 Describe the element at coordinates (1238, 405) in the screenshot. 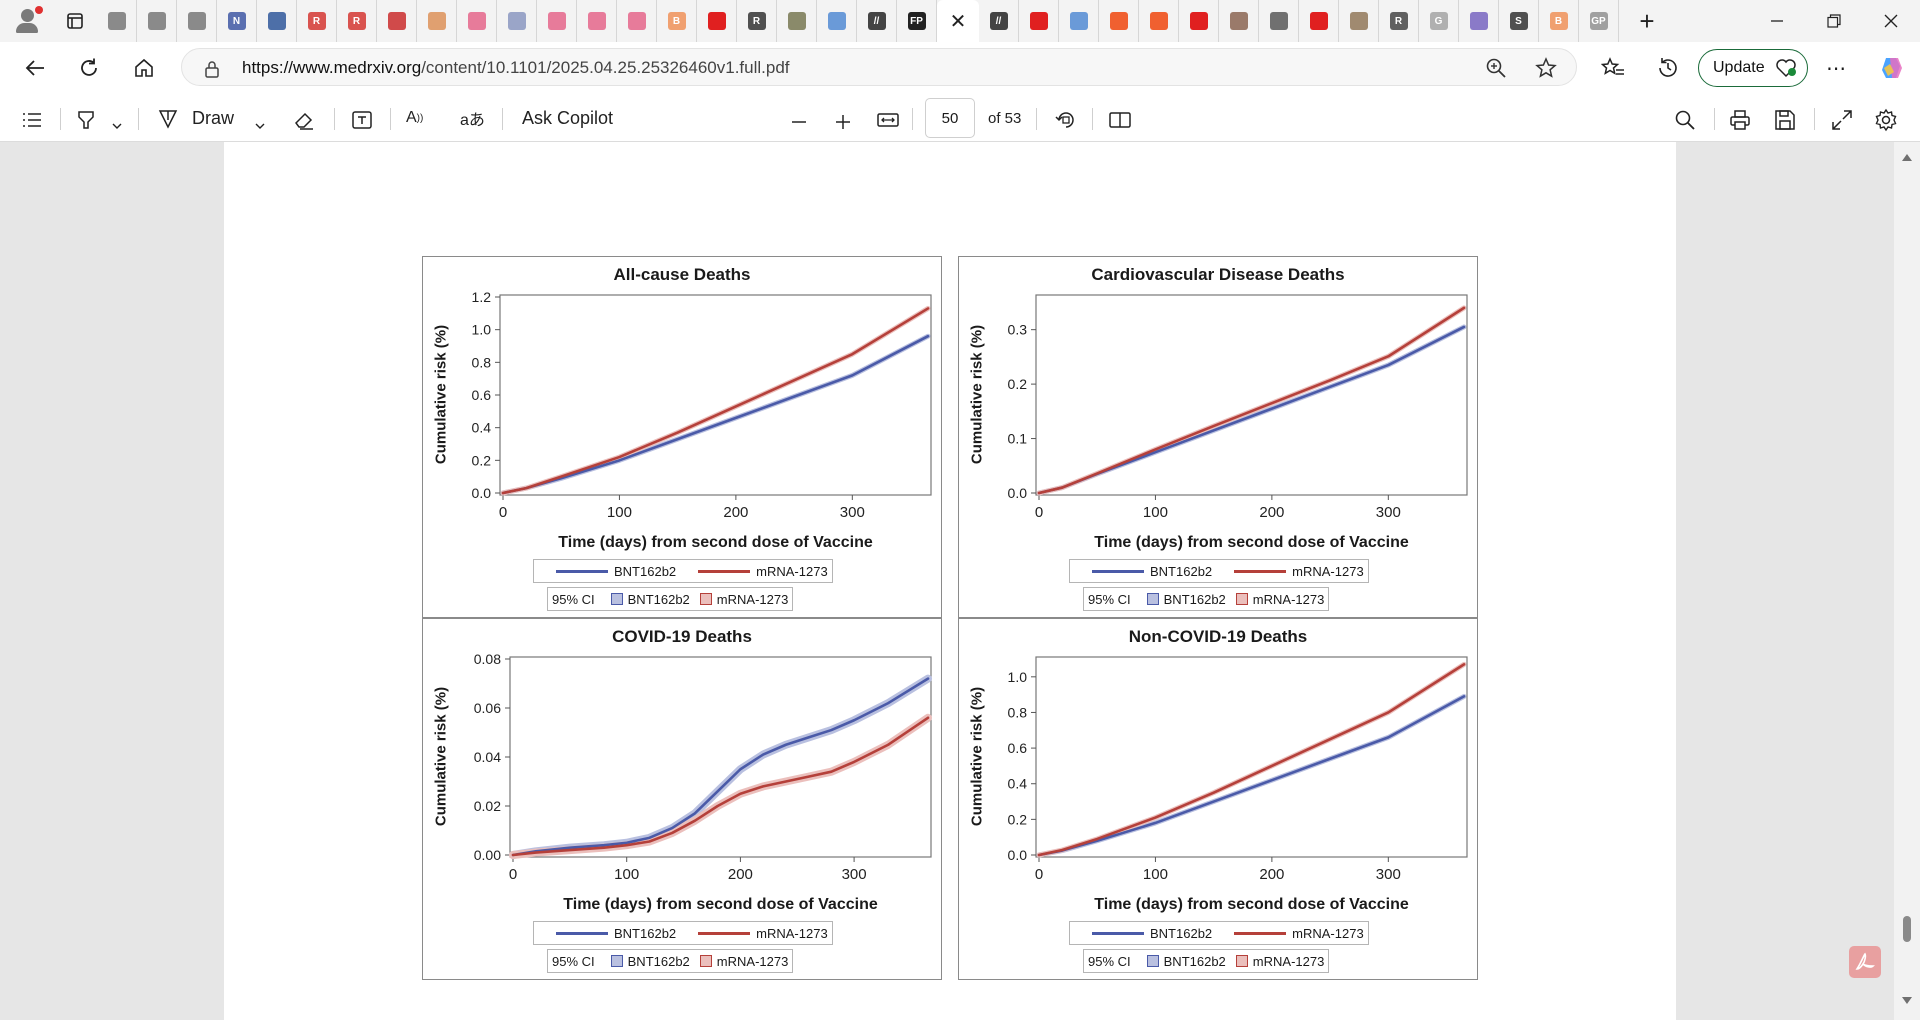

I see `chart-plot: 0.0 0.1 0.2 0.3 0 100 200 300` at that location.